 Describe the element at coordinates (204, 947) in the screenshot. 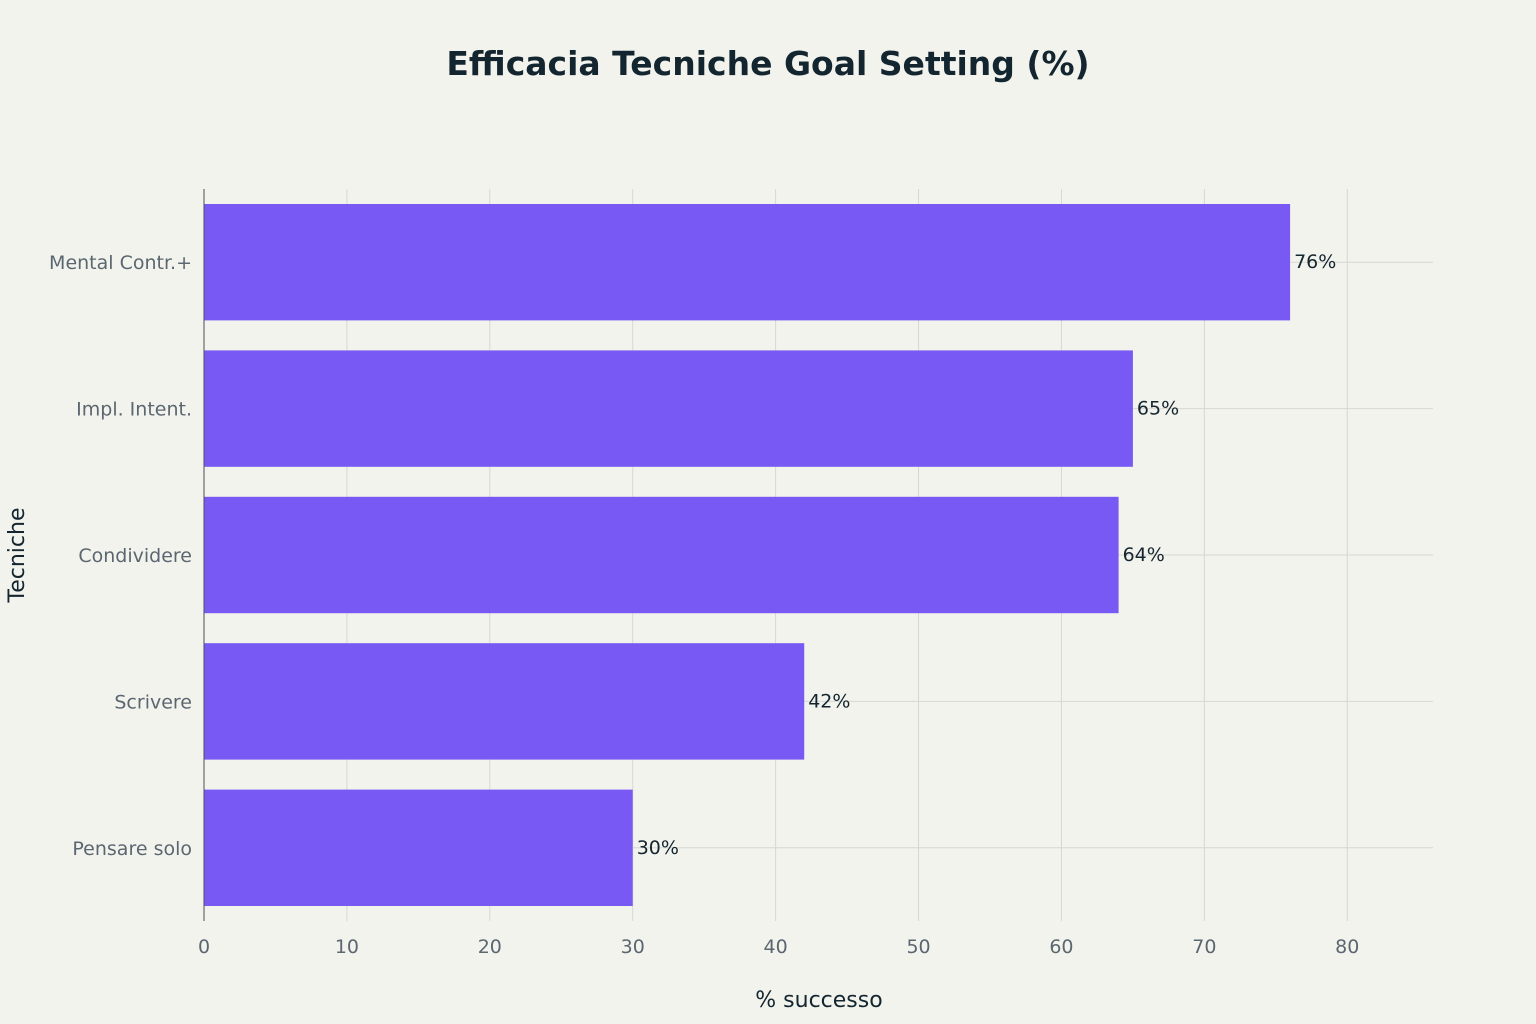

I see `x-tick-label-0: 0` at that location.